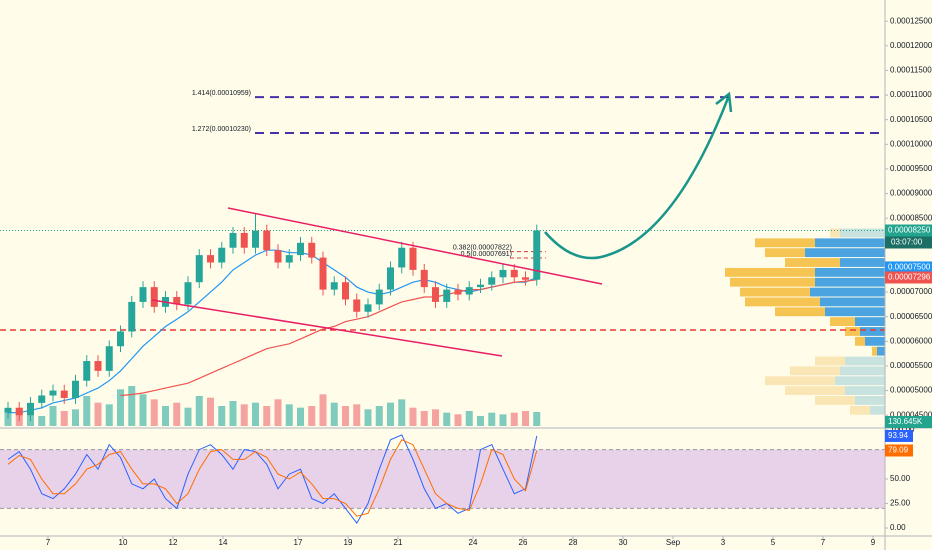  Describe the element at coordinates (911, 365) in the screenshot. I see `y-tick-label: 0.00005500` at that location.